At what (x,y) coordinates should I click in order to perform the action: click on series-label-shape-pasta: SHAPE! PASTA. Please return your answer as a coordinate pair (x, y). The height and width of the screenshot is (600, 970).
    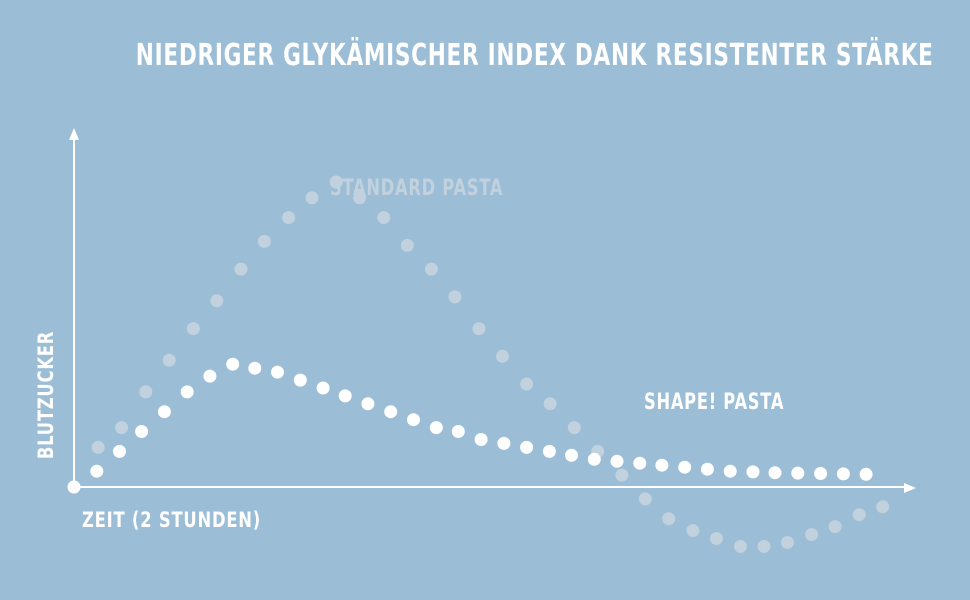
    Looking at the image, I should click on (714, 402).